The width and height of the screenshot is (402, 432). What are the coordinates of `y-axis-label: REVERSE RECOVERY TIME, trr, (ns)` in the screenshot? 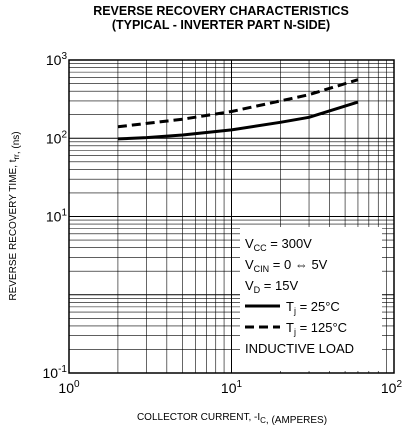 It's located at (15, 215).